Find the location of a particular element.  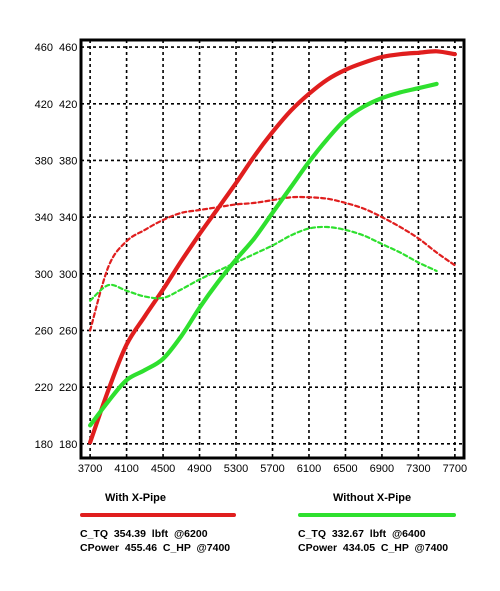

legend-with-power: CPower 455.46 C_HP @7400 is located at coordinates (155, 548).